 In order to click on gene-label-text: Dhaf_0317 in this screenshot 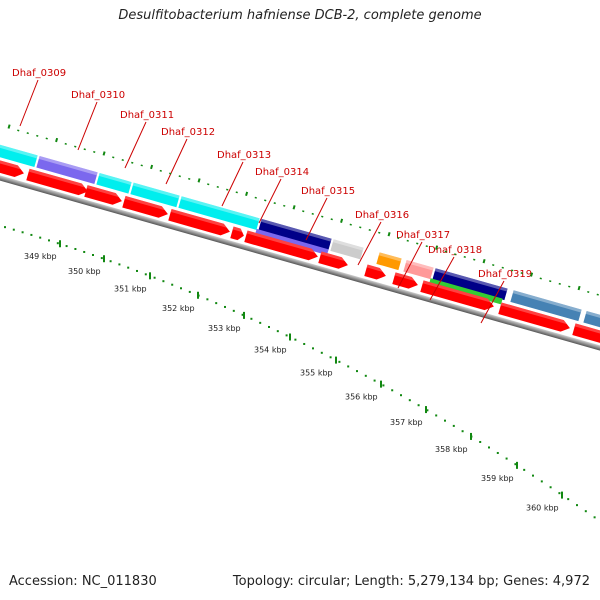, I will do `click(423, 235)`.